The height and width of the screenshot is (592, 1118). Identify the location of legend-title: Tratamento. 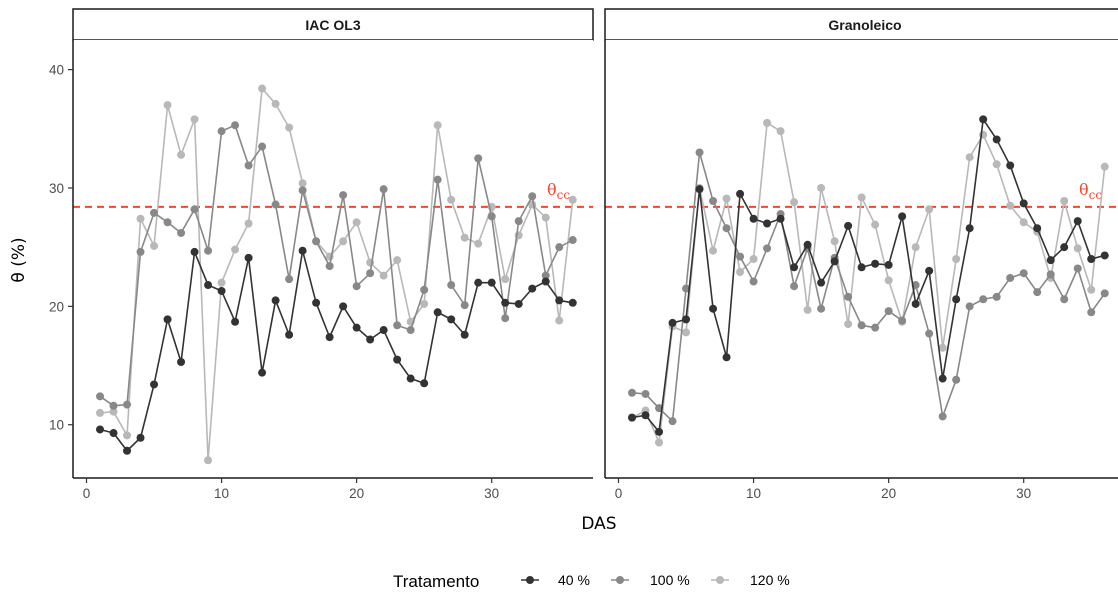
(436, 581).